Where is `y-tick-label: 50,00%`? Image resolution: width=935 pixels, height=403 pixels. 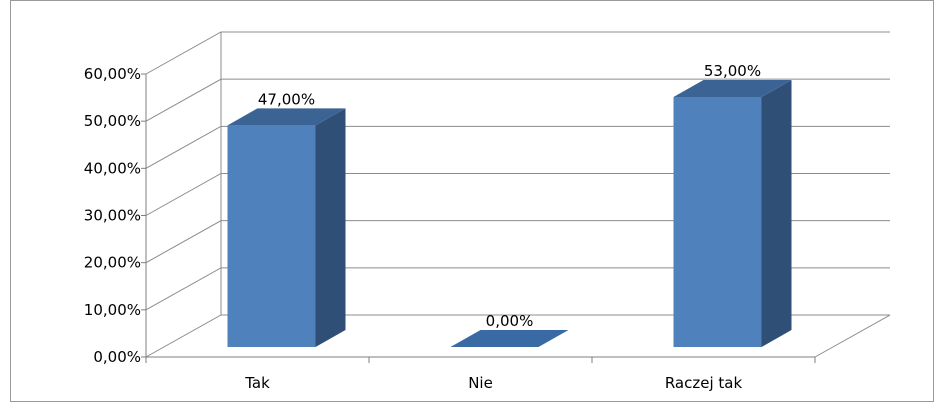
y-tick-label: 50,00% is located at coordinates (112, 121).